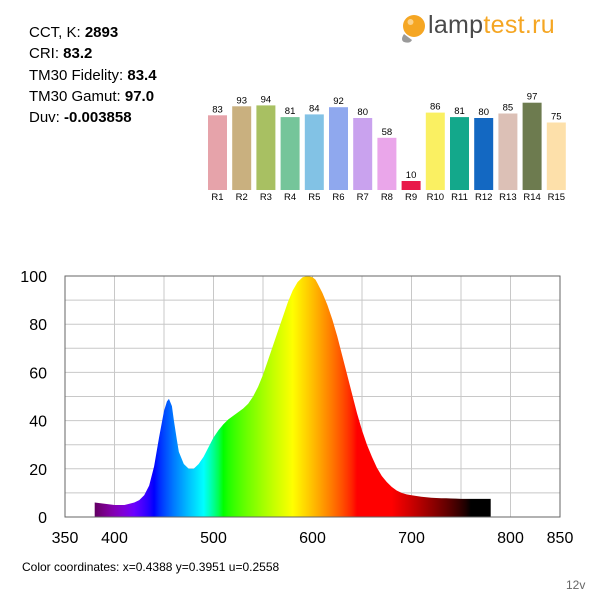 The image size is (600, 600). I want to click on cri-bar-r13, so click(508, 151).